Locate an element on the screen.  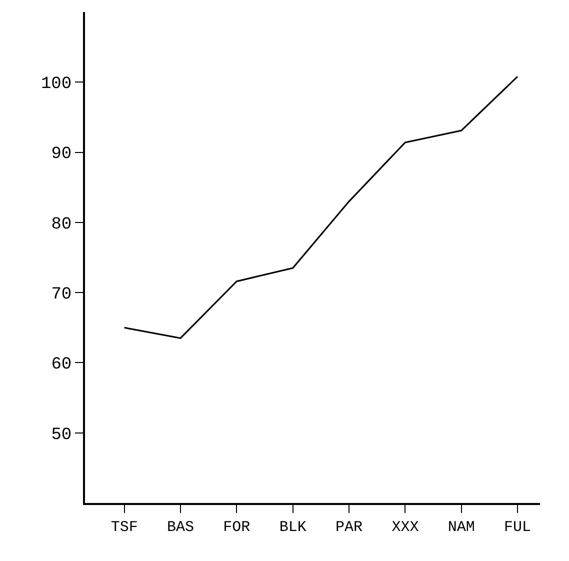
x-tick-label: NAM is located at coordinates (461, 527).